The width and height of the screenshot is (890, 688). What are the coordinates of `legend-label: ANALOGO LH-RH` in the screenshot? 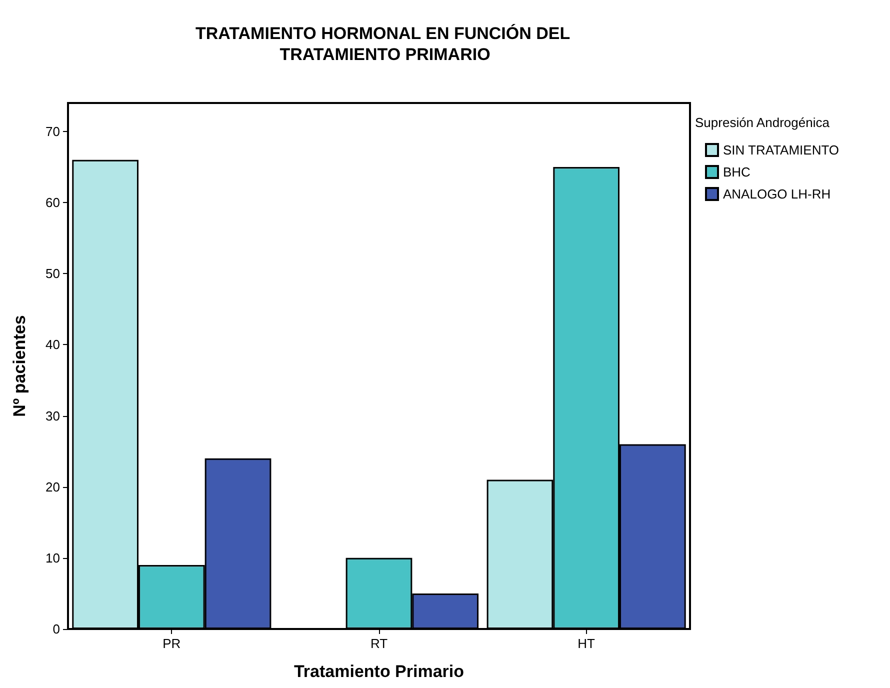 It's located at (777, 194).